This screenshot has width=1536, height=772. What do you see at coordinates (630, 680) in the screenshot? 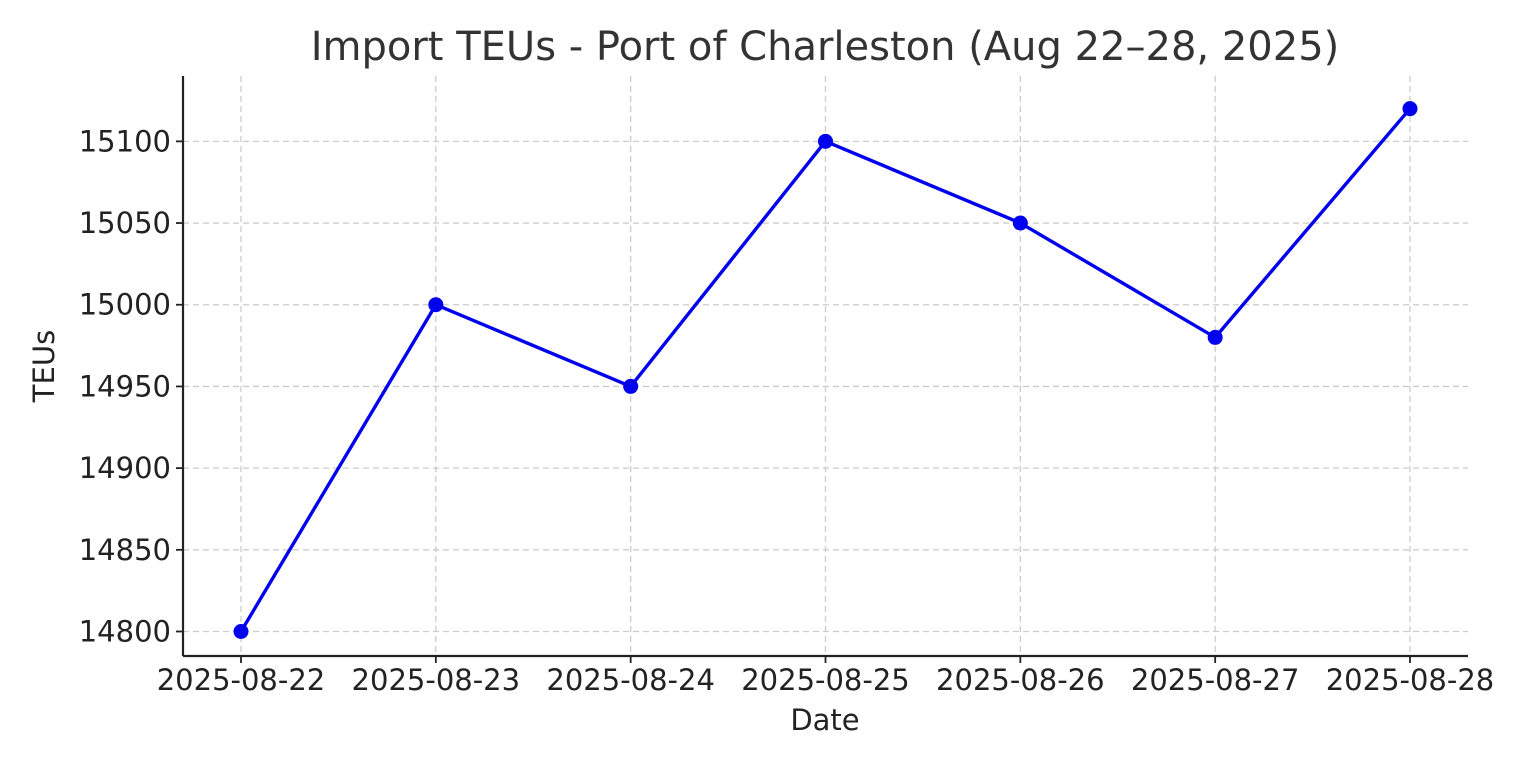
I see `x-tick-label: 2025-08-24` at bounding box center [630, 680].